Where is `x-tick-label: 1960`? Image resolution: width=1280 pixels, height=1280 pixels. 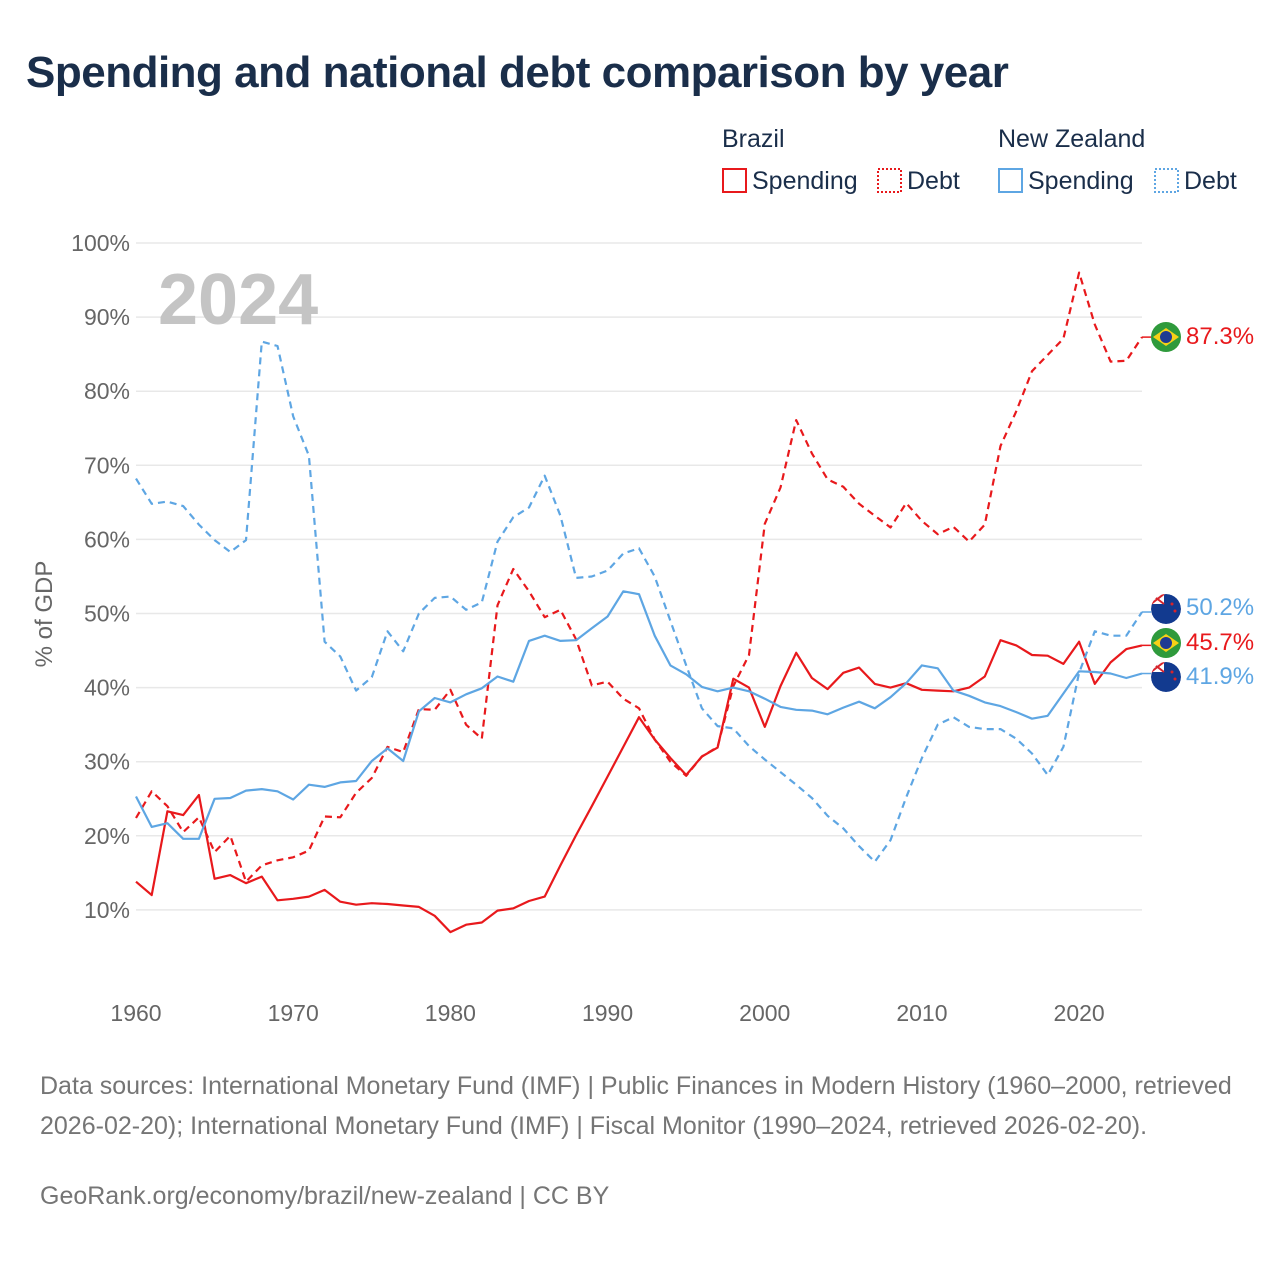
x-tick-label: 1960 is located at coordinates (135, 1013).